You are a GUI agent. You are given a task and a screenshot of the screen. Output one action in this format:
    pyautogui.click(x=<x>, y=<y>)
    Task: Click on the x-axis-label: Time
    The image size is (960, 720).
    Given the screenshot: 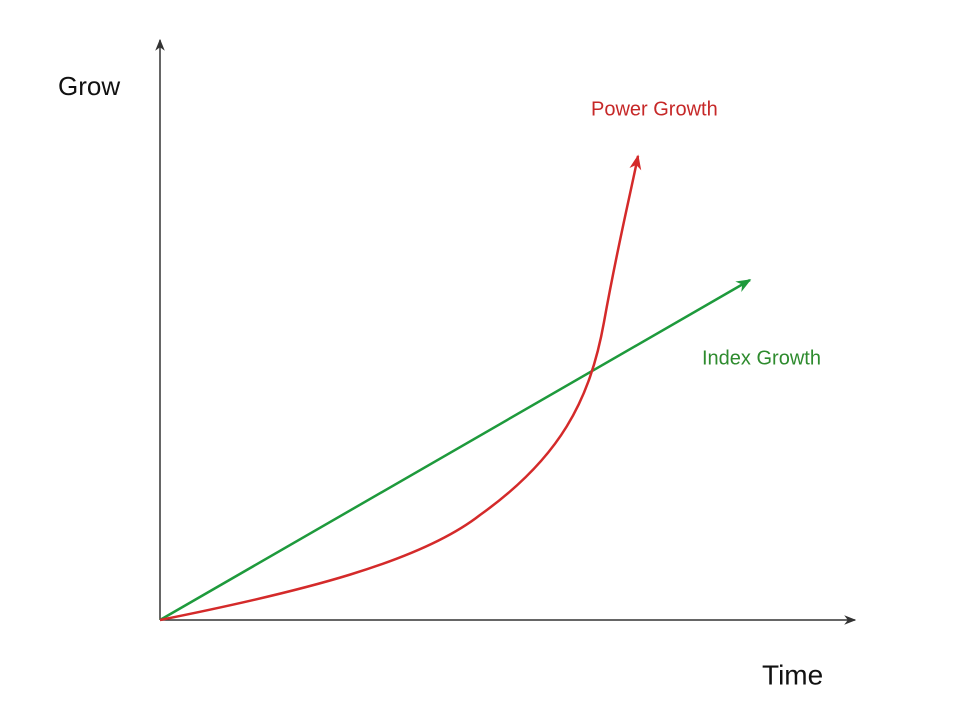 What is the action you would take?
    pyautogui.click(x=792, y=674)
    